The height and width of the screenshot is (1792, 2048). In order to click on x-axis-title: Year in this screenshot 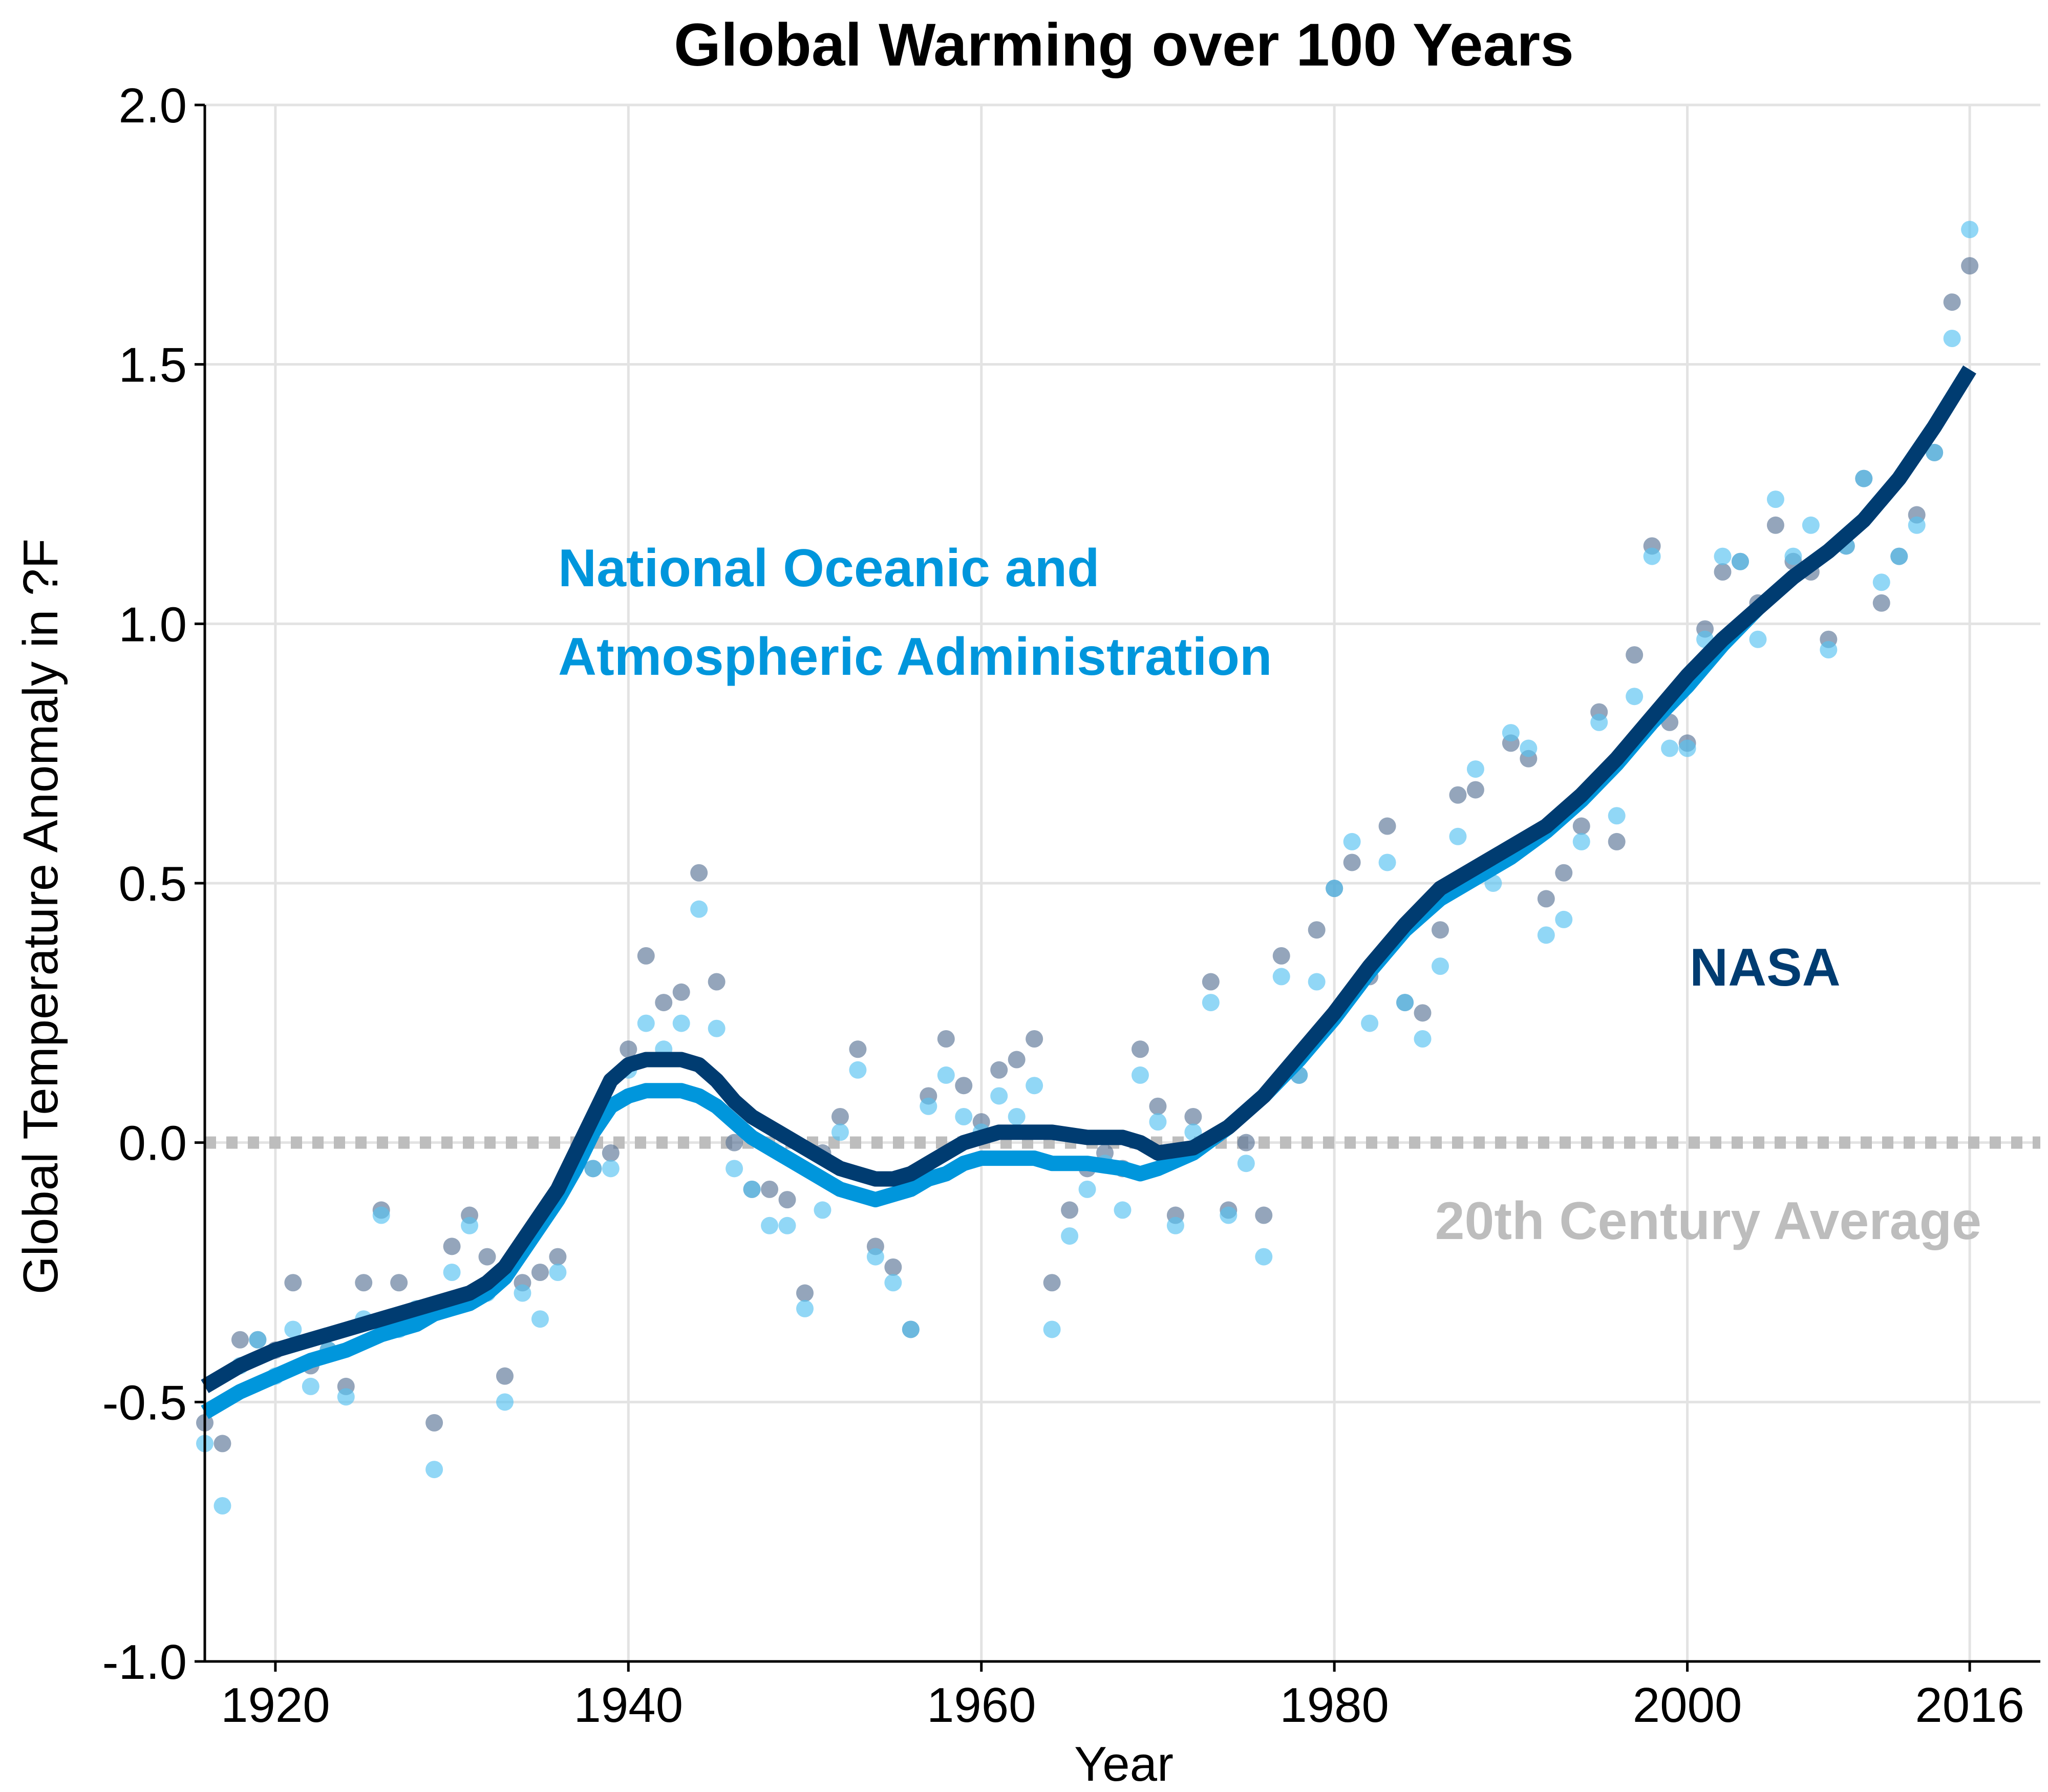, I will do `click(1124, 1764)`.